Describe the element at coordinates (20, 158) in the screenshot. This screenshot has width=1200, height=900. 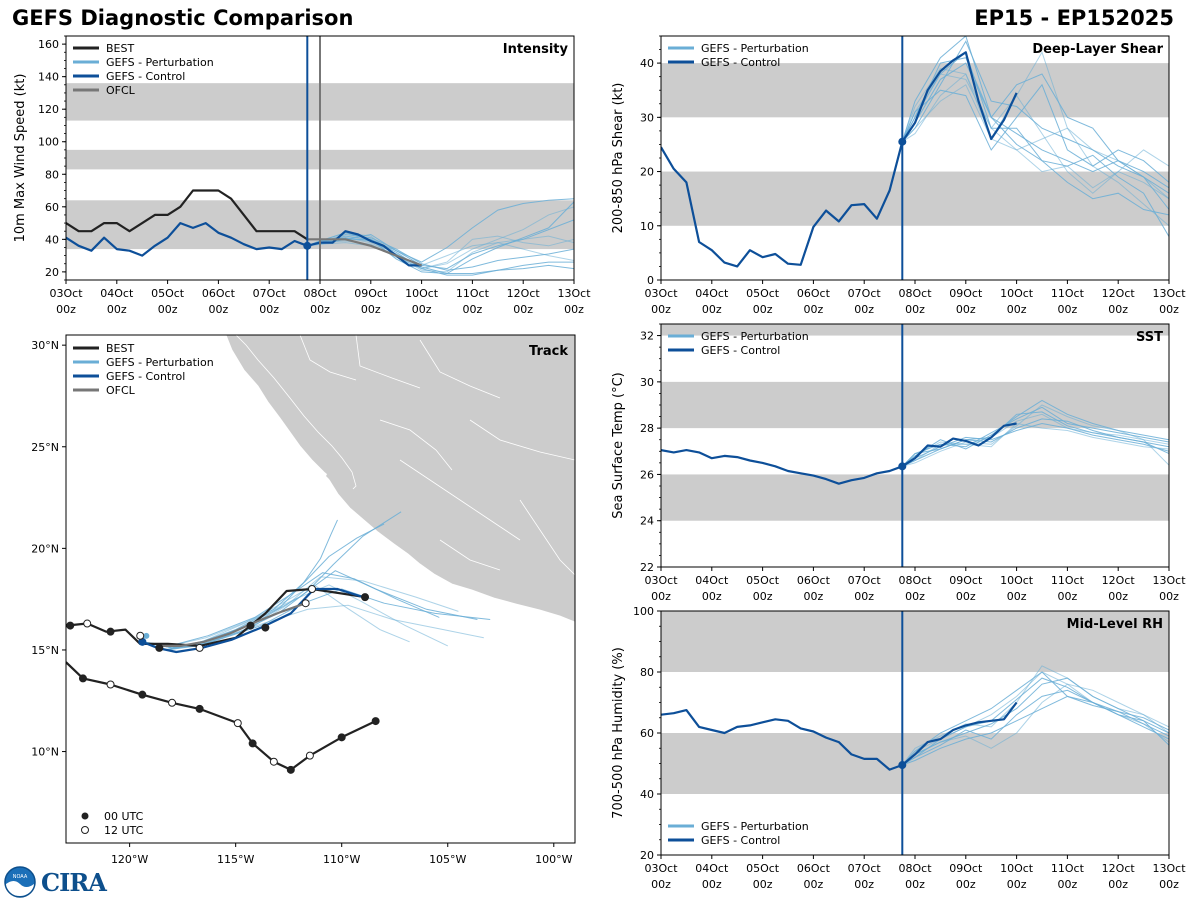
I see `y-axis-label: 10m Max Wind Speed (kt)` at that location.